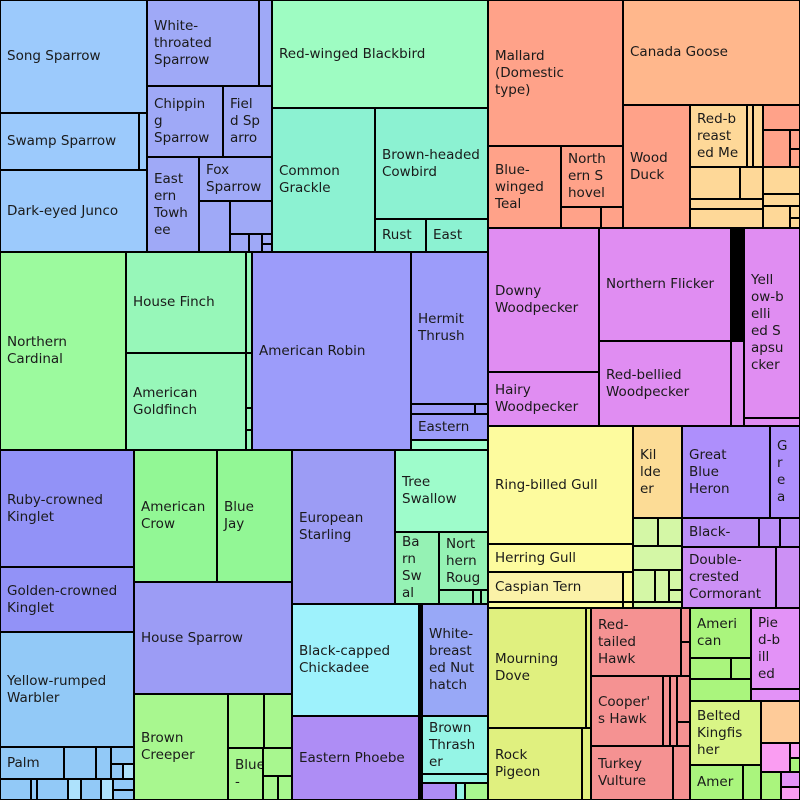 The height and width of the screenshot is (800, 800). Describe the element at coordinates (213, 638) in the screenshot. I see `house-sparrow: House Sparrow` at that location.